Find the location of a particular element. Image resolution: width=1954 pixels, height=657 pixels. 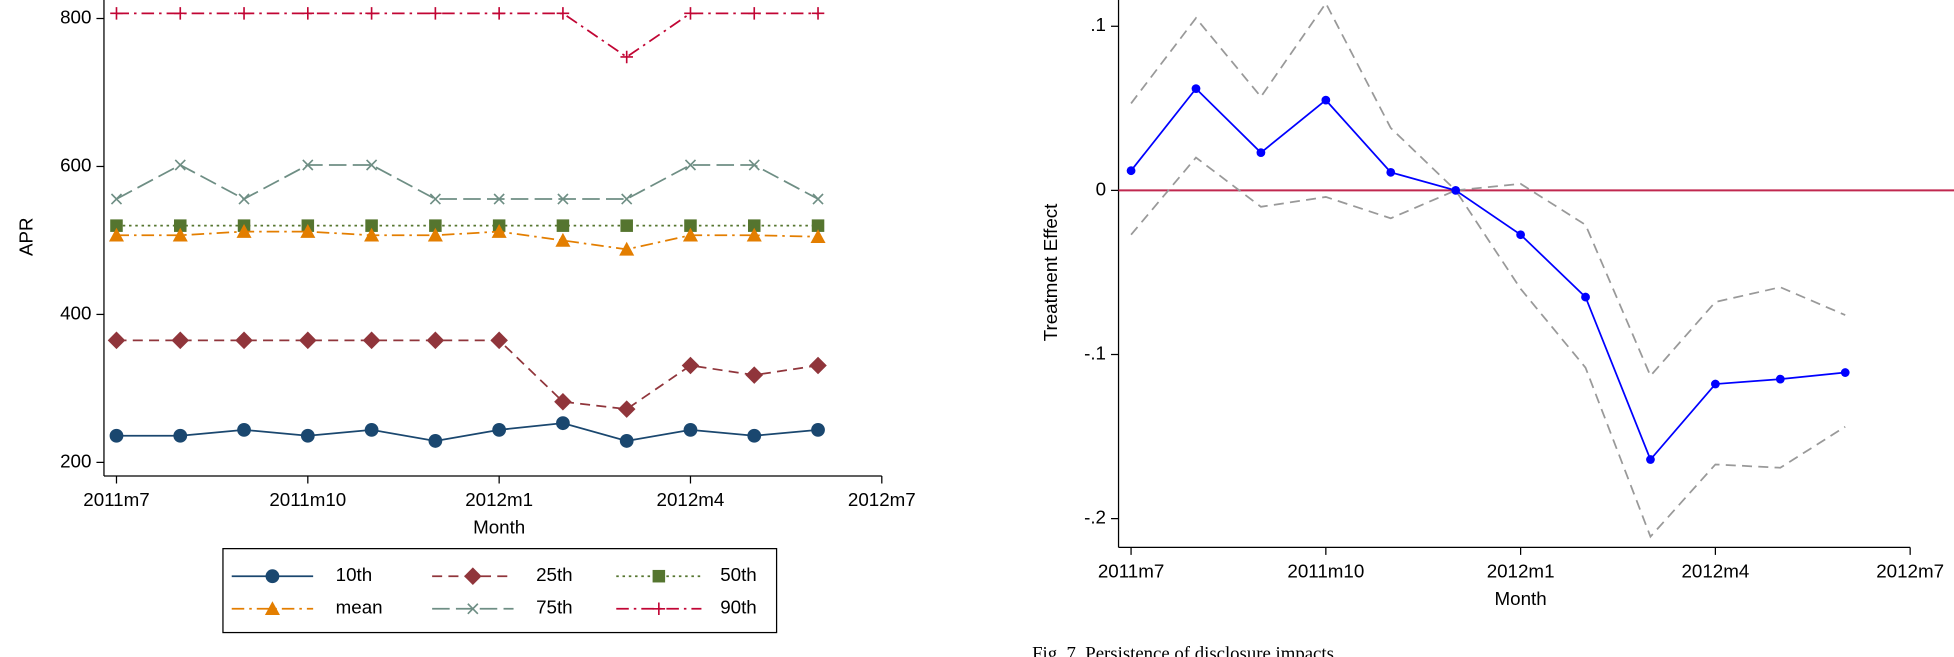

x-tick-label: 2012m4 is located at coordinates (1715, 570).